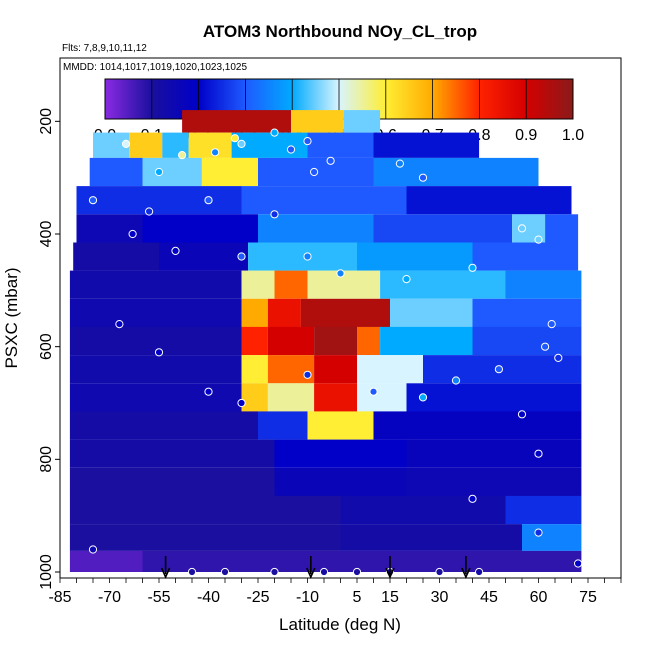  I want to click on flight-markers, so click(315, 567).